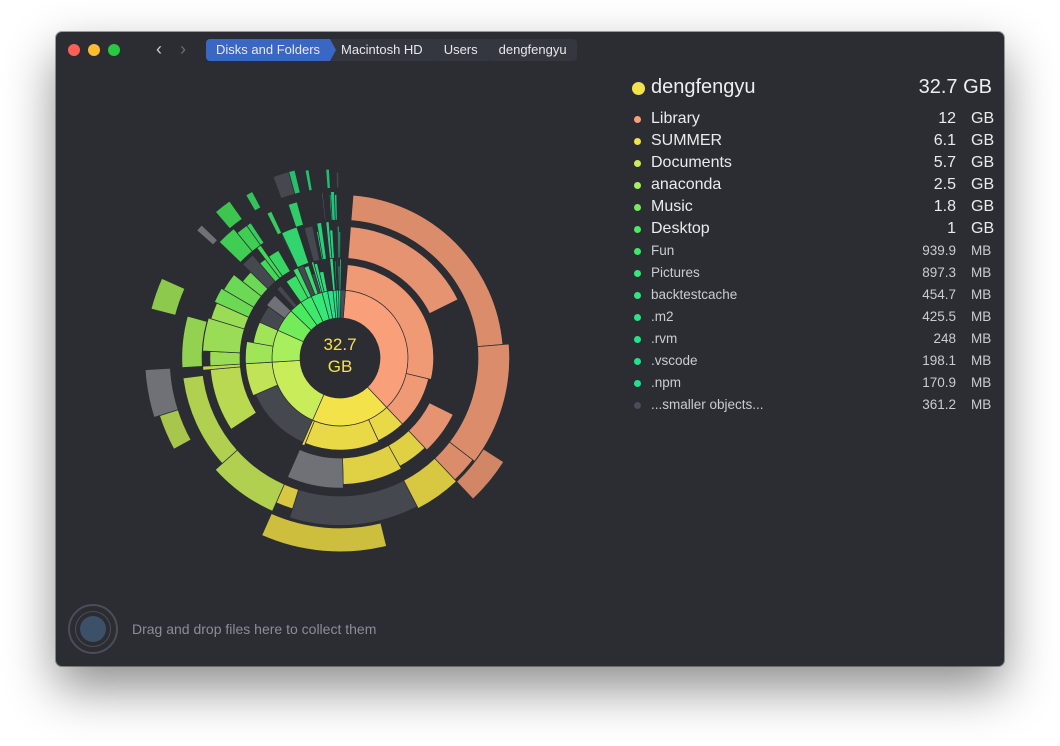 This screenshot has width=1060, height=746. Describe the element at coordinates (674, 360) in the screenshot. I see `item-name: .vscode` at that location.